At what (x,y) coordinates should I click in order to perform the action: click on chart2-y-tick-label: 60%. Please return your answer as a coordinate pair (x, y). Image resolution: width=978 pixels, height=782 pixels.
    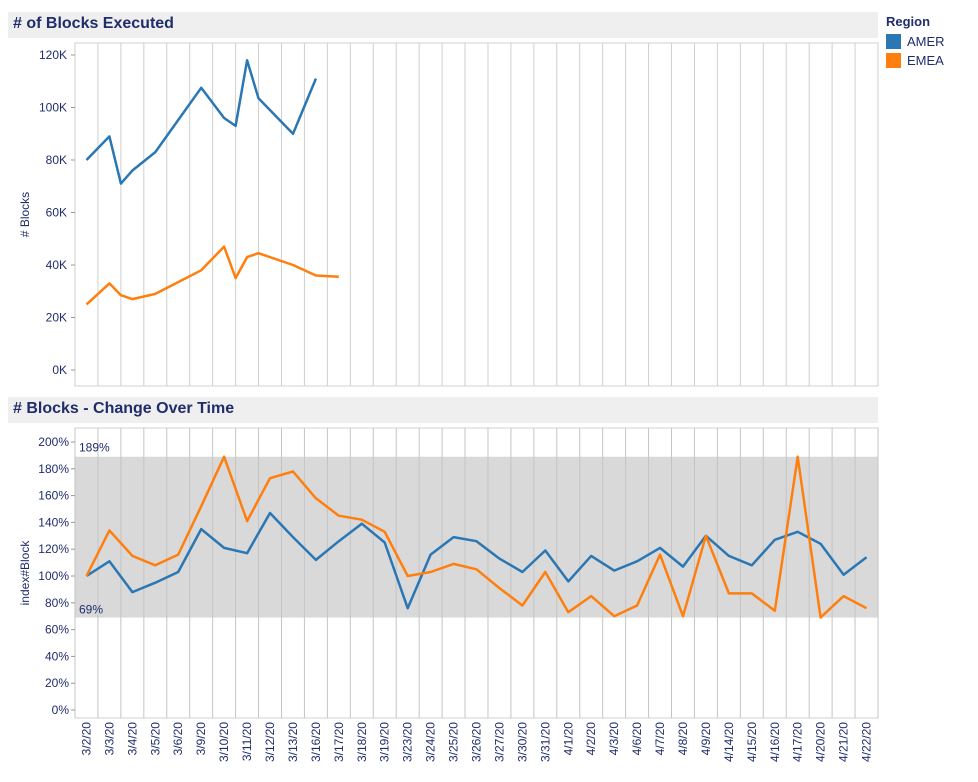
    Looking at the image, I should click on (57, 630).